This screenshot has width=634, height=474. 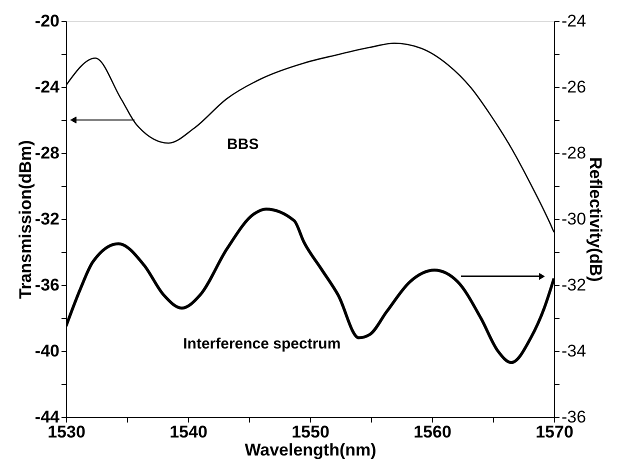 What do you see at coordinates (47, 153) in the screenshot?
I see `y-tick-label: -28` at bounding box center [47, 153].